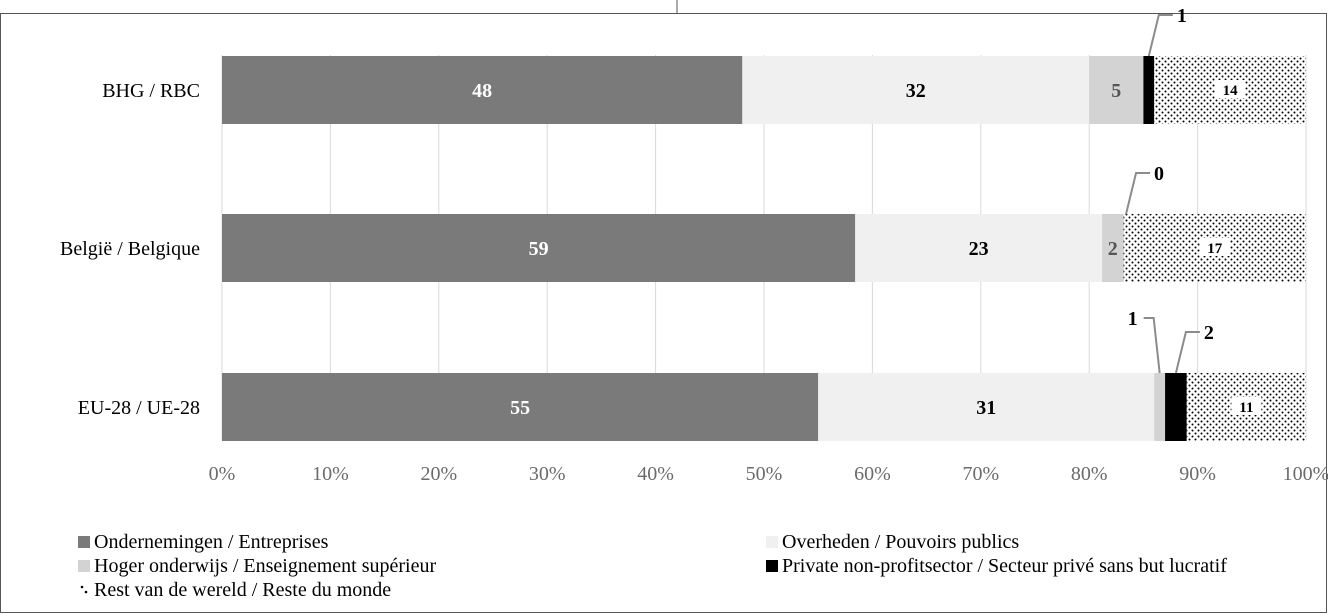 The height and width of the screenshot is (614, 1328). I want to click on legend-label: Hoger onderwijs / Enseignement supérieur, so click(265, 566).